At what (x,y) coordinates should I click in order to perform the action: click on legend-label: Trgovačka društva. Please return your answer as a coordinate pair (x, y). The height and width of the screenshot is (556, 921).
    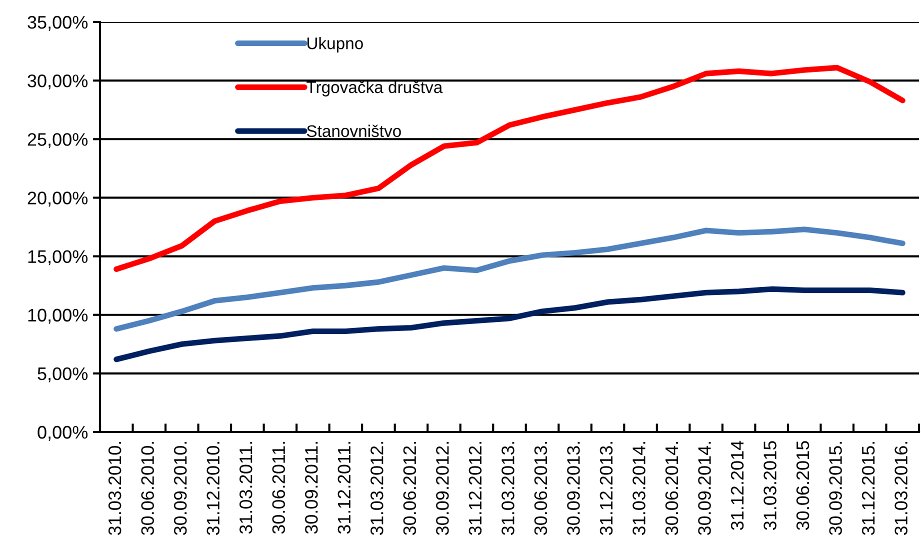
    Looking at the image, I should click on (374, 88).